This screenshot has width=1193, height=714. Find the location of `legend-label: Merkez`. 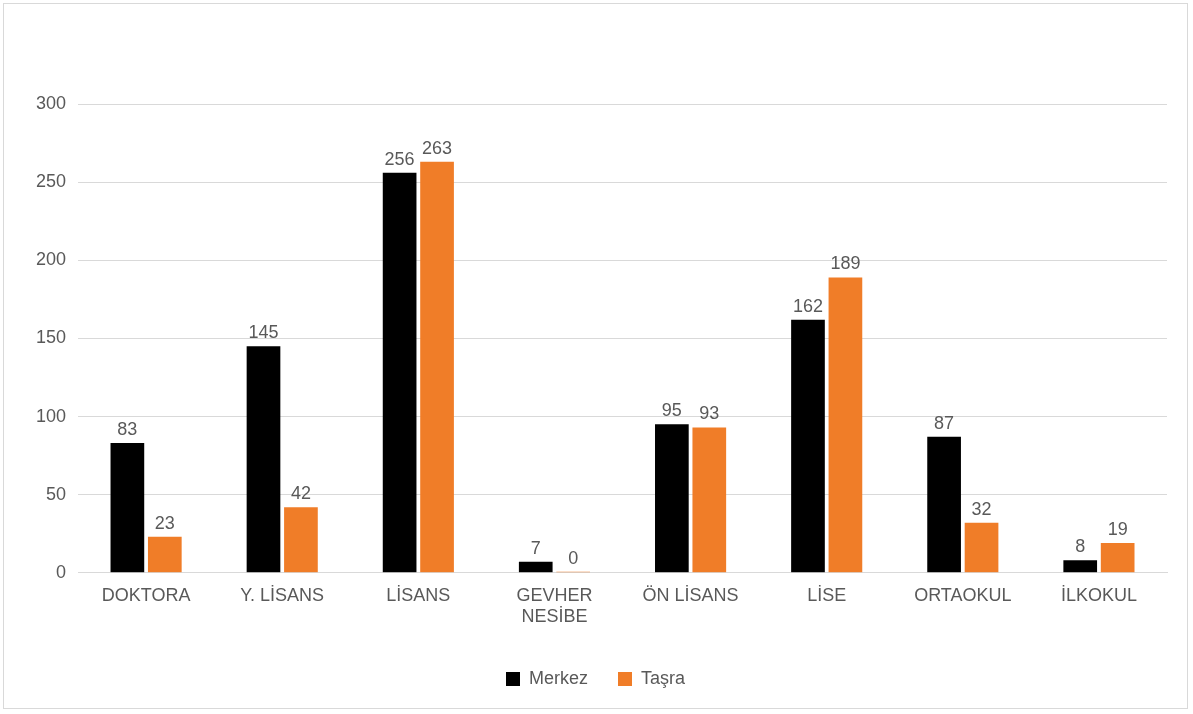

legend-label: Merkez is located at coordinates (558, 677).